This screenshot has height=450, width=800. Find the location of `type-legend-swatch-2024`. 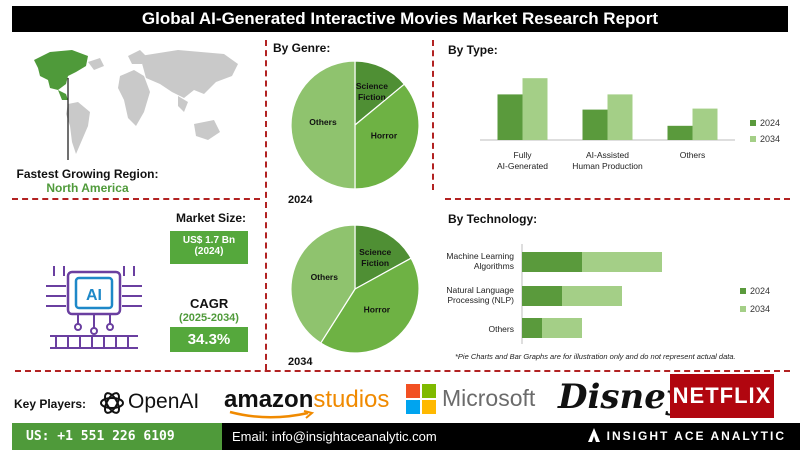

type-legend-swatch-2024 is located at coordinates (753, 123).